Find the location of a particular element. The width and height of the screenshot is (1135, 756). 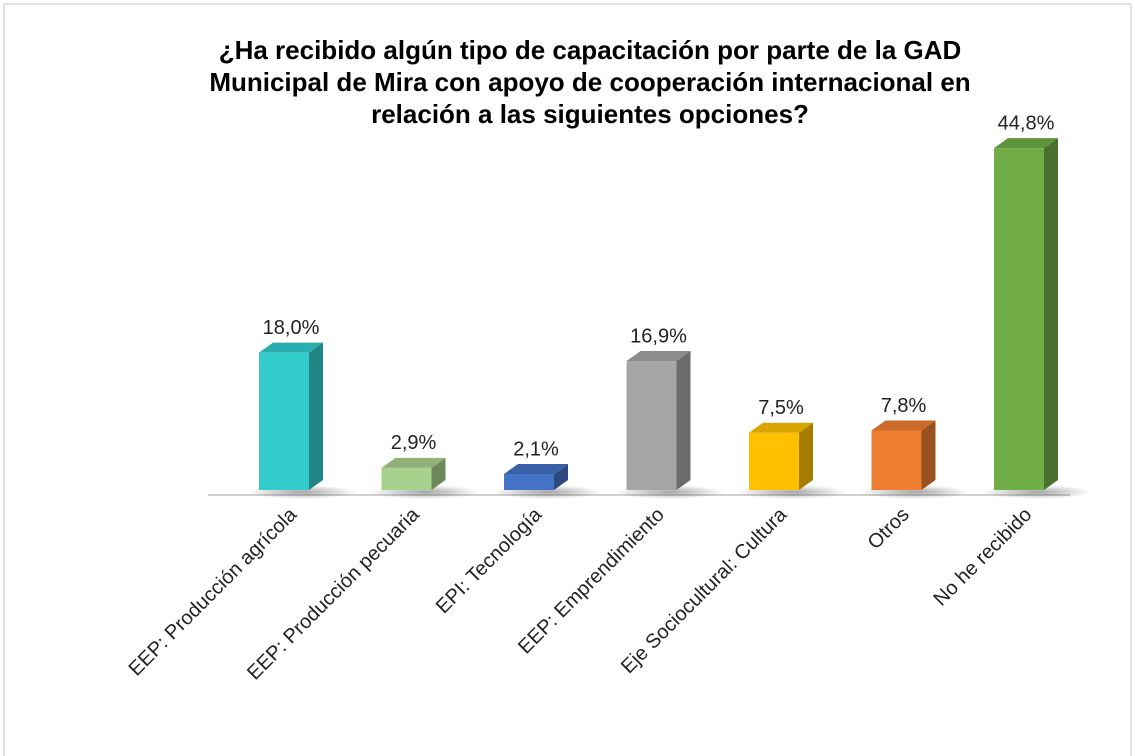

value-label: 18,0% is located at coordinates (291, 328).